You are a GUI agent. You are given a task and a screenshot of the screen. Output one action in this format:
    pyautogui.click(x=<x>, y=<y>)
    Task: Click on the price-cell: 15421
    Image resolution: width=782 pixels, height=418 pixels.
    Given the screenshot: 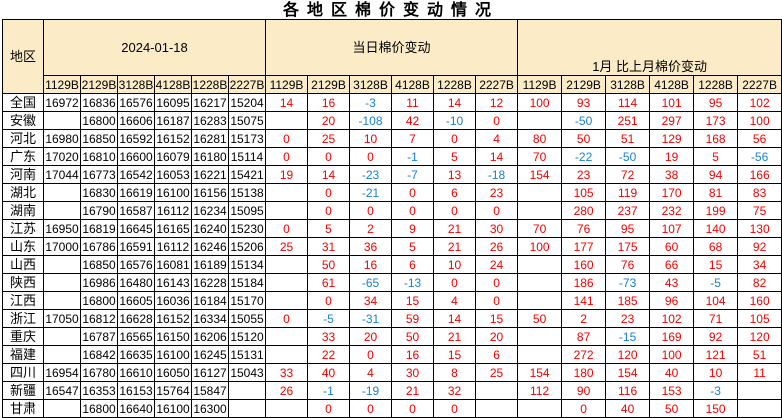 What is the action you would take?
    pyautogui.click(x=247, y=174)
    